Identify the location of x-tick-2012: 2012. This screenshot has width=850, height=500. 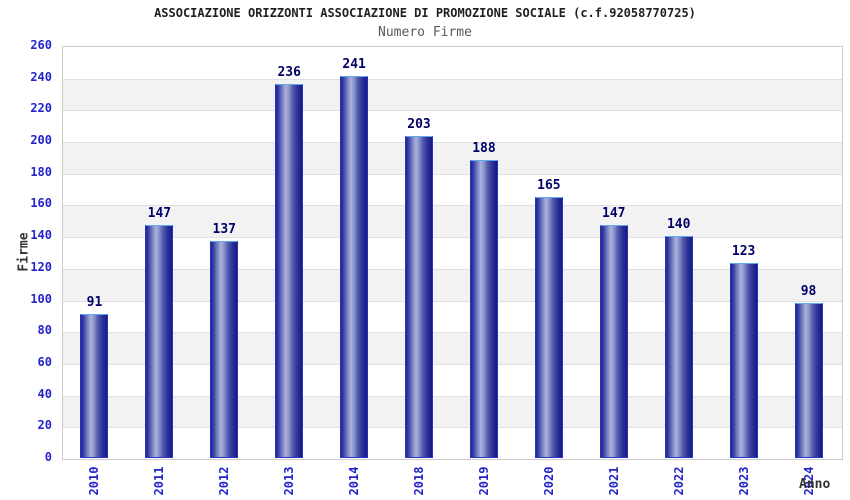
(224, 481).